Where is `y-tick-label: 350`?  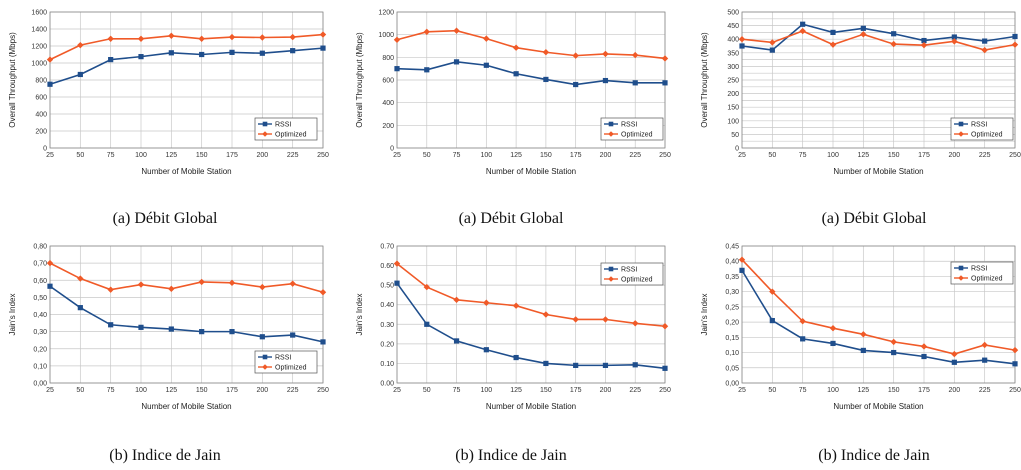 y-tick-label: 350 is located at coordinates (733, 53).